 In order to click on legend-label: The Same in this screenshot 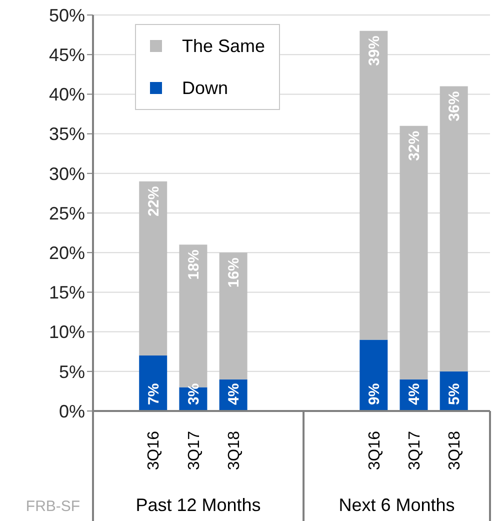, I will do `click(224, 46)`.